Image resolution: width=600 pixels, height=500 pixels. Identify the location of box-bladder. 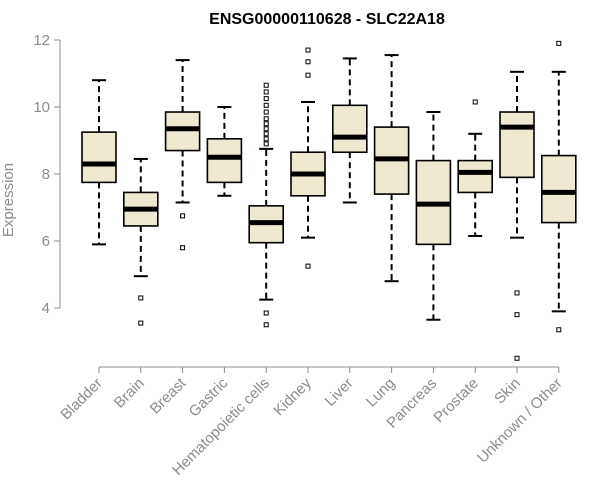
(99, 162).